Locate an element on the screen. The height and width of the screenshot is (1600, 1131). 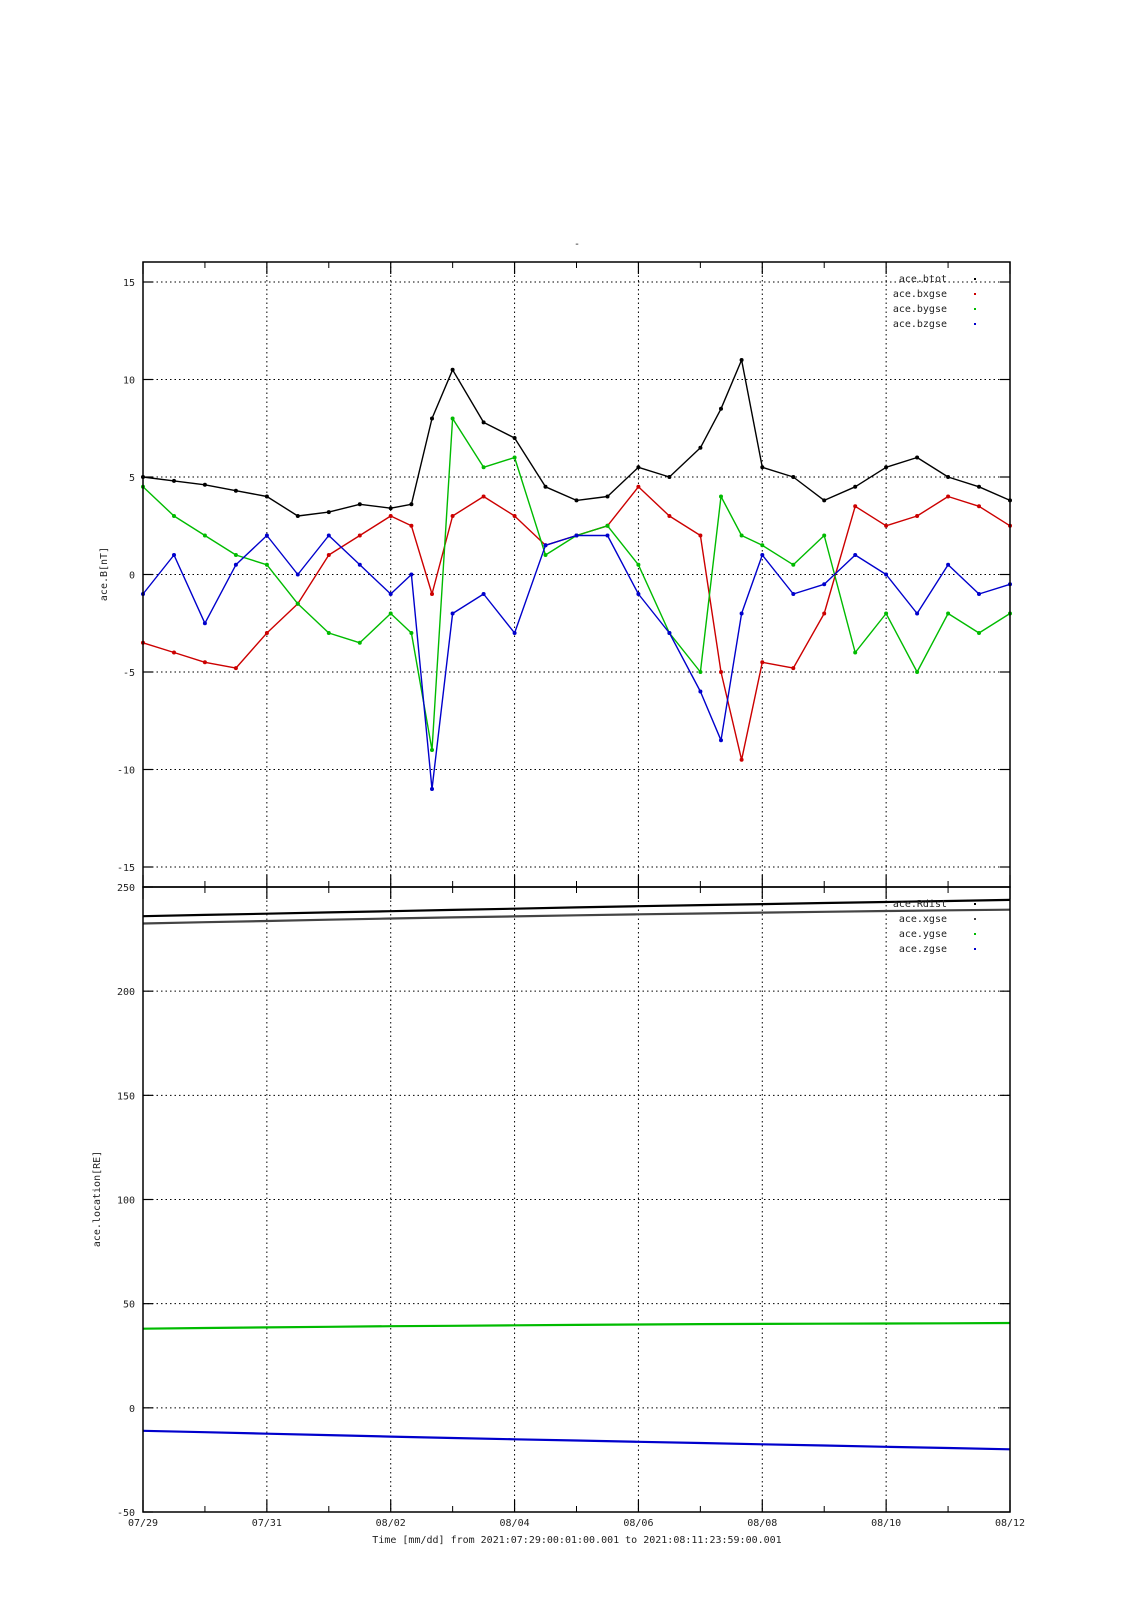
magnetic-field-ylabel: ace.B[nT] is located at coordinates (104, 574).